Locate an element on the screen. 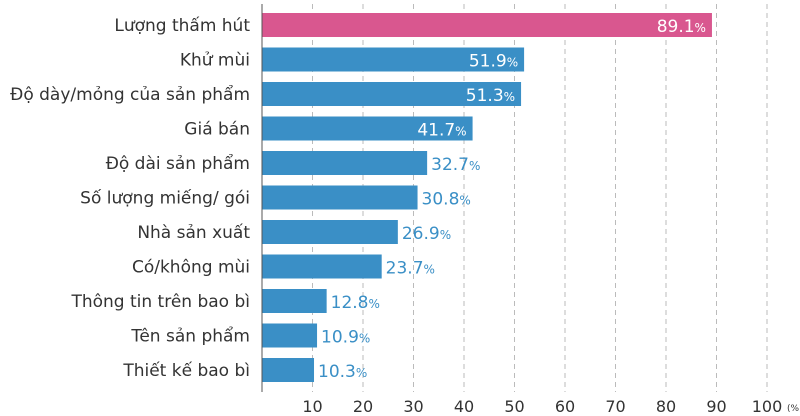  value-label-1: 89.1% is located at coordinates (681, 27).